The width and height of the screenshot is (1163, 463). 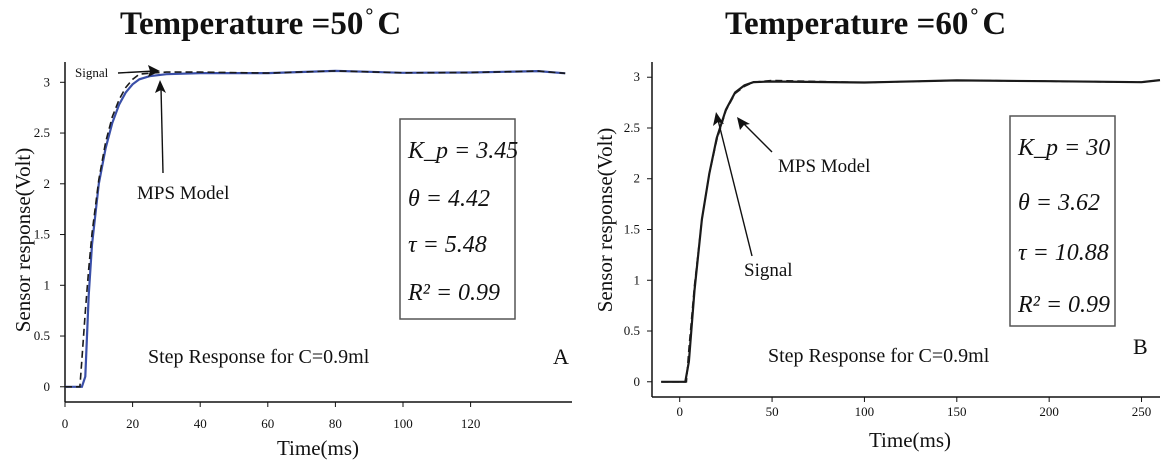 I want to click on panel-b-ylabel: Sensor response(Volt), so click(x=605, y=220).